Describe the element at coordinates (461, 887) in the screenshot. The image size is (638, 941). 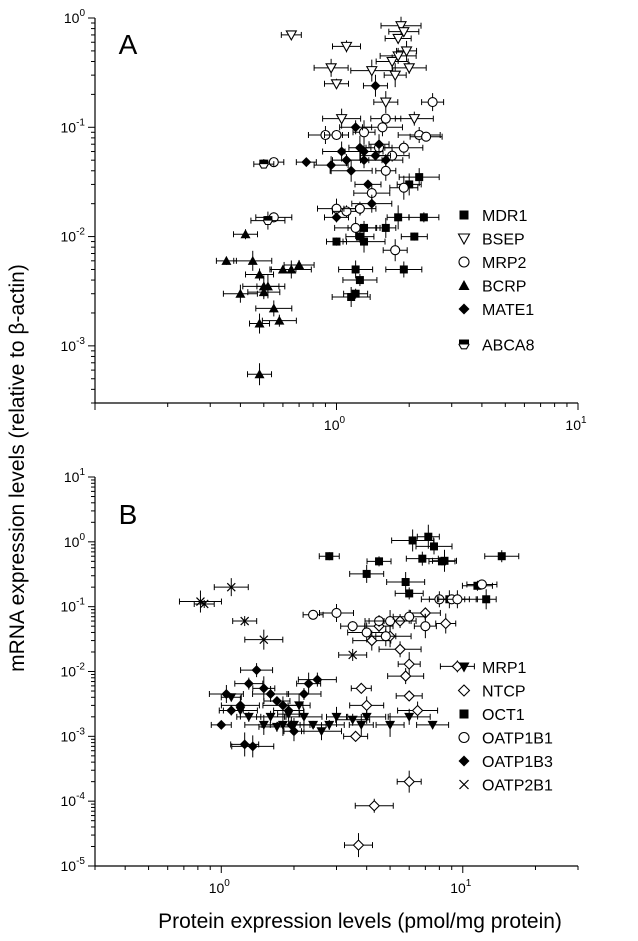
I see `panel-b-x-tick-label: 101` at that location.